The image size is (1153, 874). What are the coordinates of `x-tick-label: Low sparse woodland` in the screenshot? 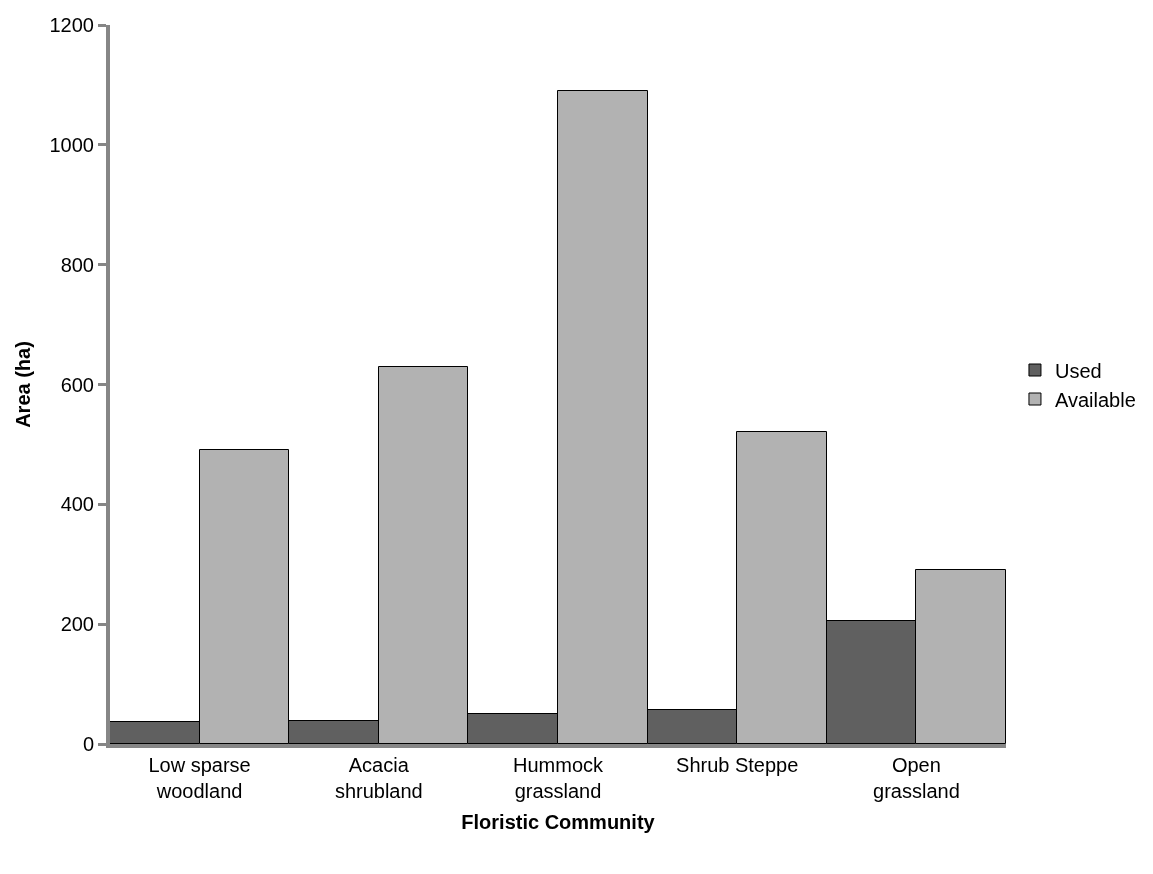 It's located at (199, 778).